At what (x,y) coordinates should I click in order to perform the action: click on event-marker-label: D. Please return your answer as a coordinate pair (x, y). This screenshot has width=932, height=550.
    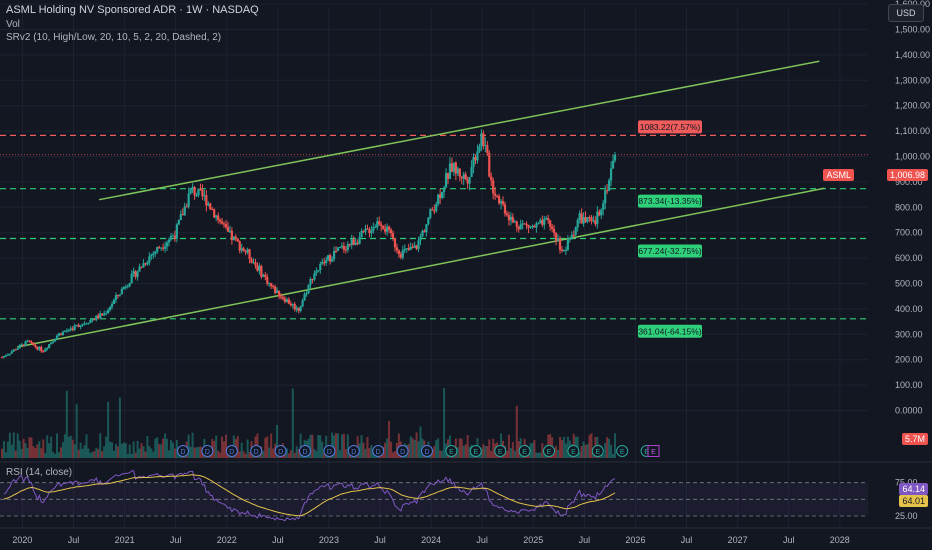
    Looking at the image, I should click on (304, 452).